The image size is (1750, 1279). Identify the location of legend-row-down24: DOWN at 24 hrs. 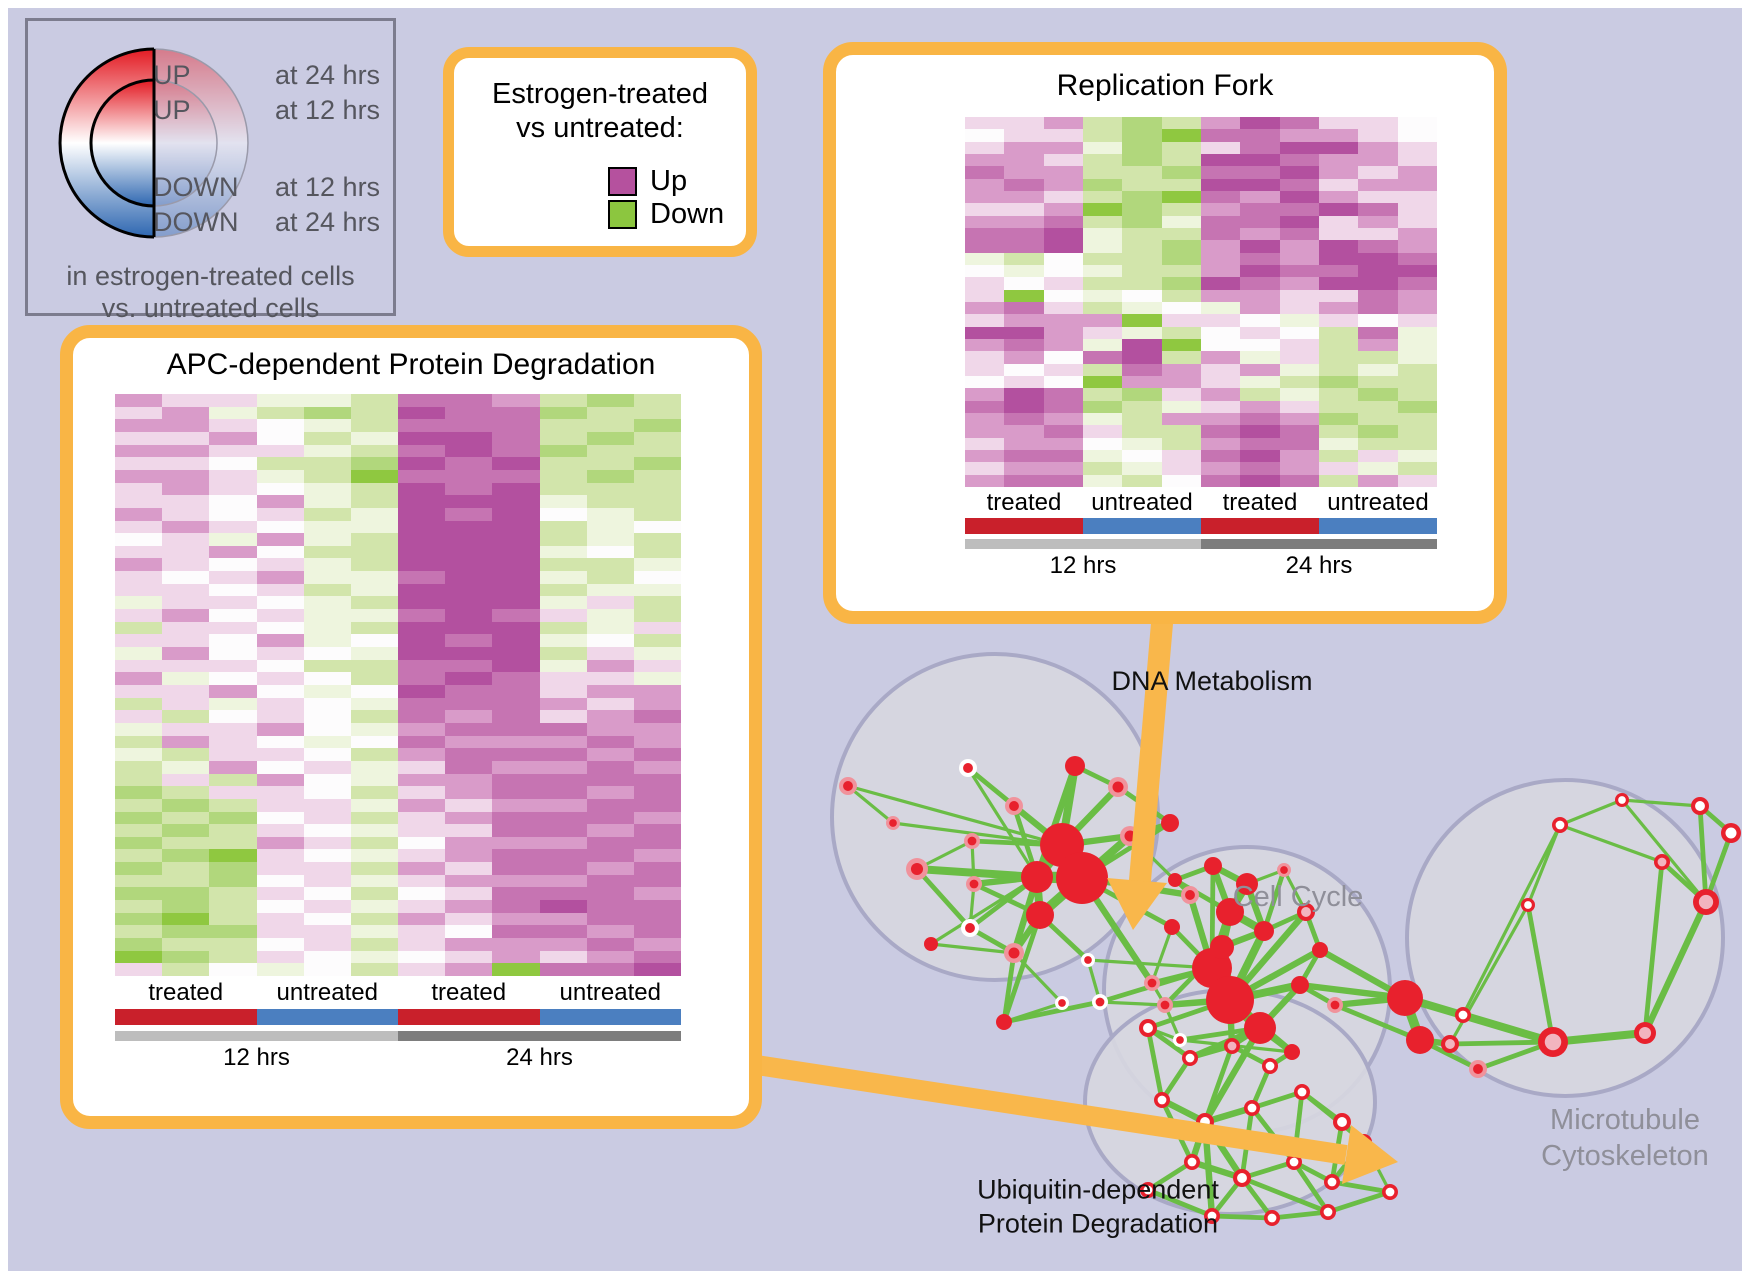
(210, 222).